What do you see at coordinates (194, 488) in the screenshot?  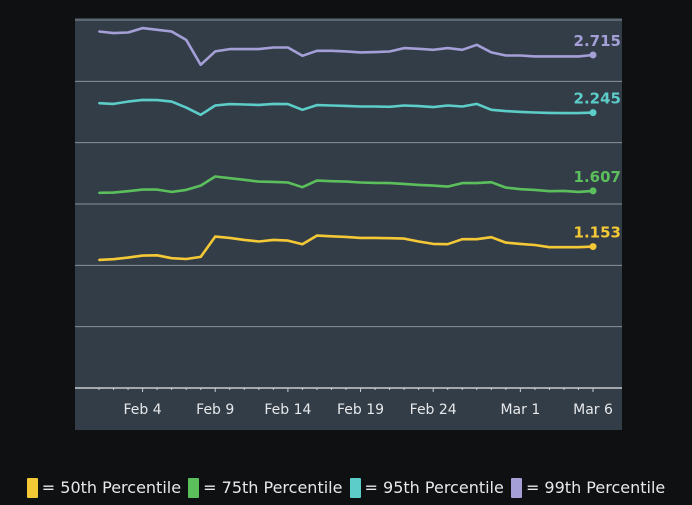 I see `legend-swatch-75th` at bounding box center [194, 488].